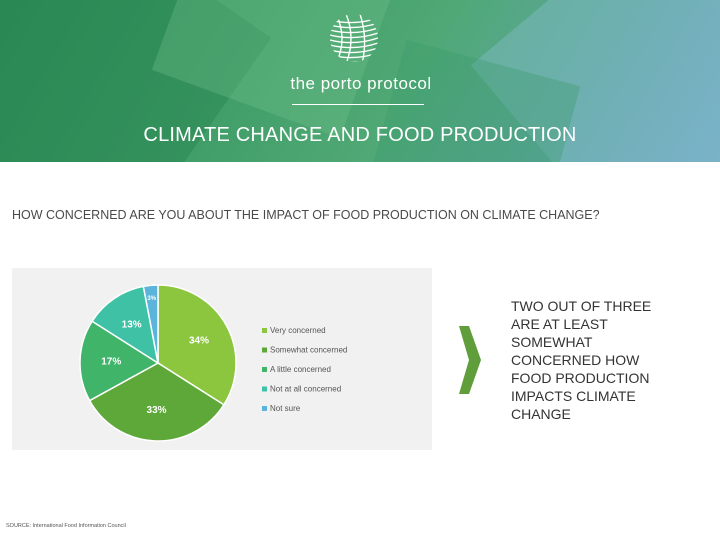  I want to click on logo: the porto protocol, so click(361, 59).